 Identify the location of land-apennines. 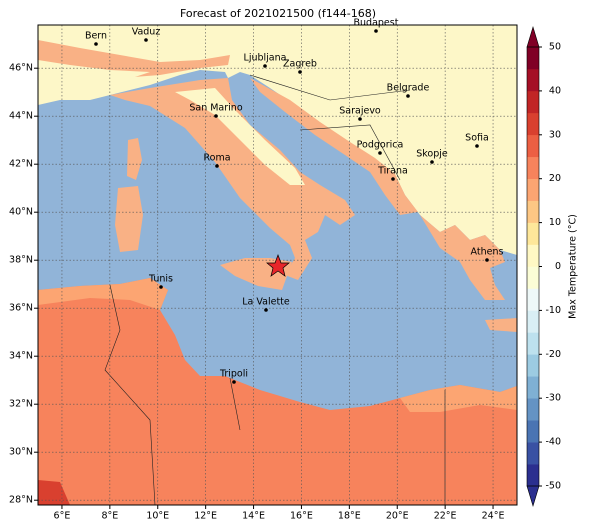
(240, 136).